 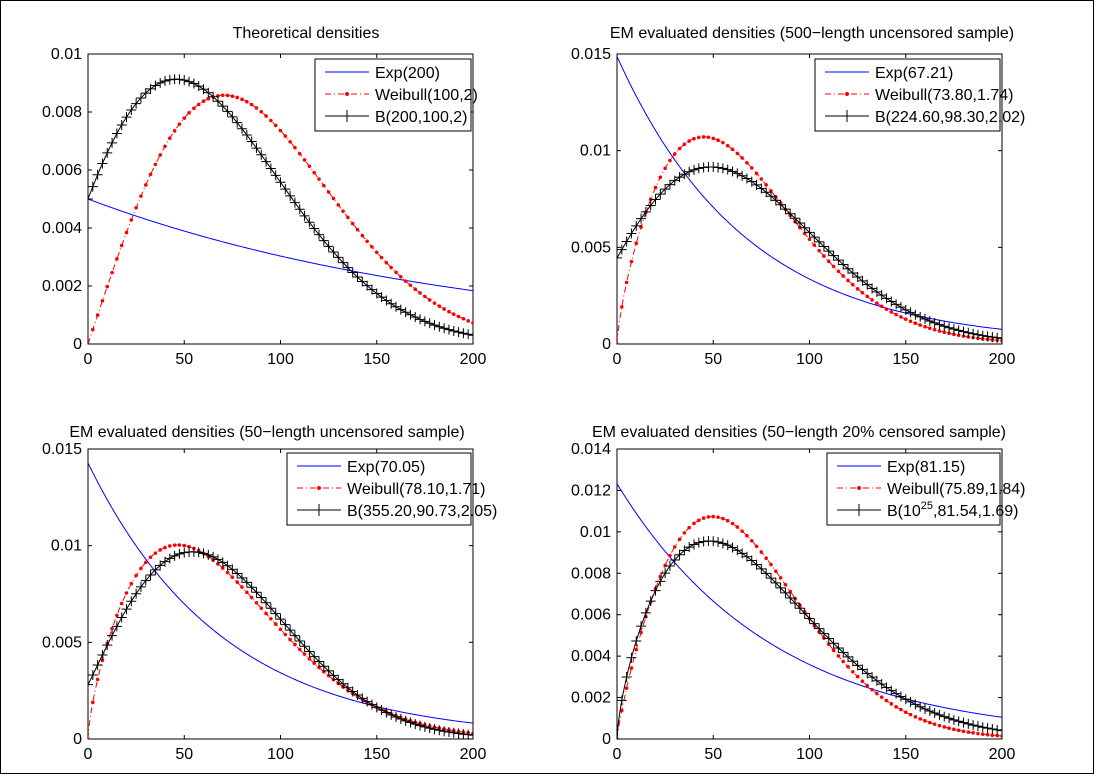 I want to click on x-tick-label: 150, so click(x=376, y=359).